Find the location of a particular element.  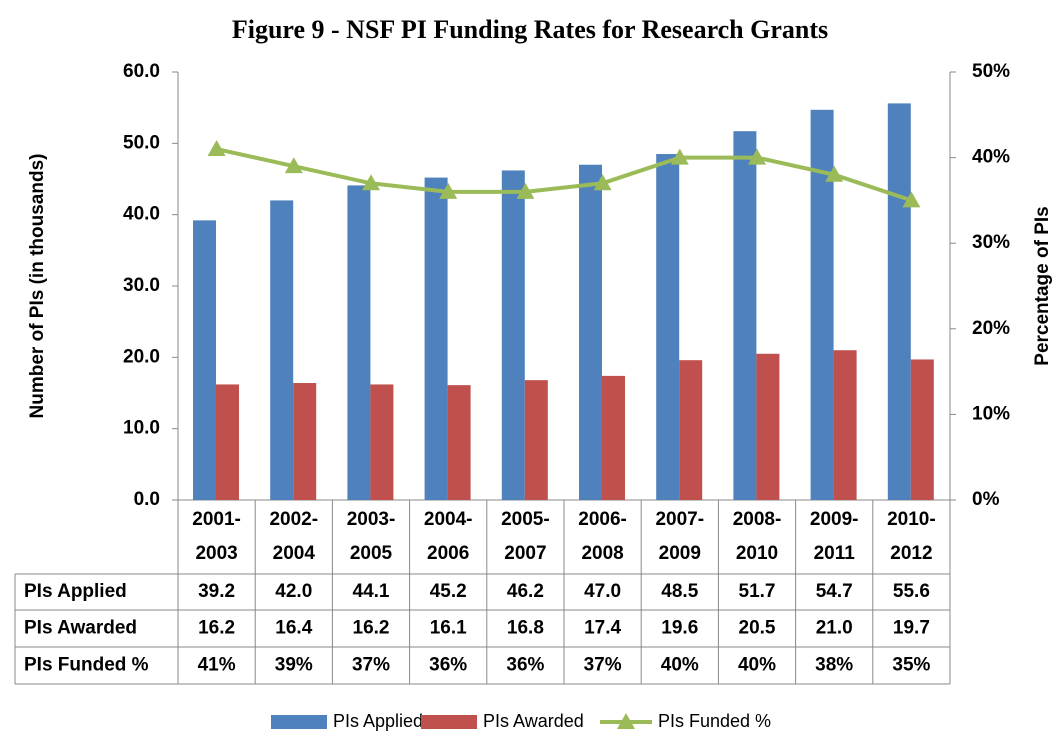

table-cell: 48.5 is located at coordinates (679, 591).